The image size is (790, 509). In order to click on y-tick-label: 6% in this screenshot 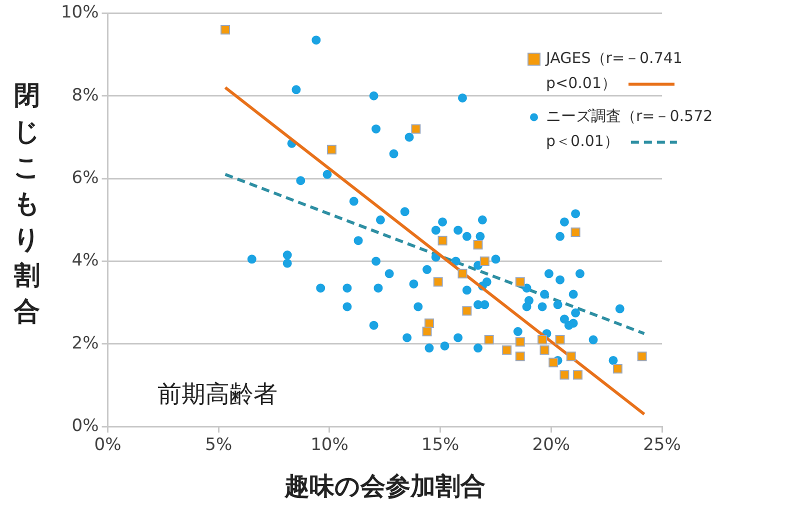, I will do `click(85, 178)`.